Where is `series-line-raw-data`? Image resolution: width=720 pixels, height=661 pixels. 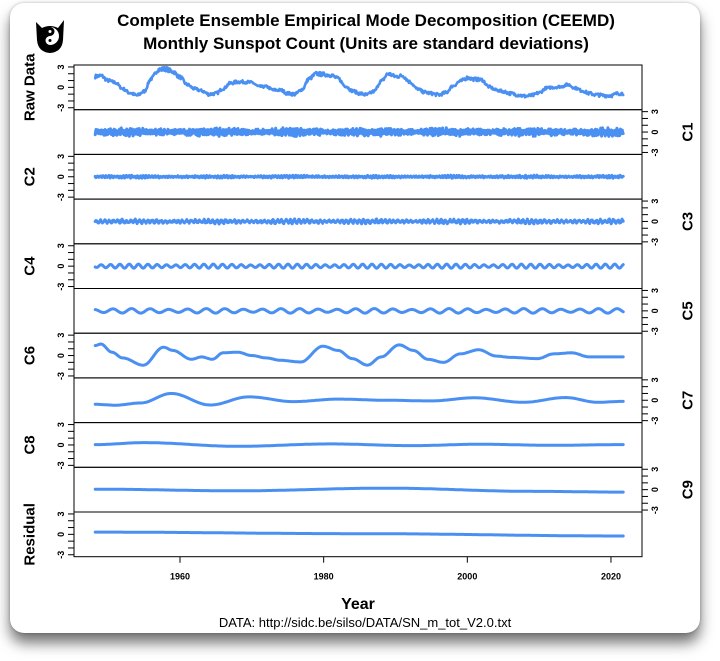
series-line-raw-data is located at coordinates (359, 82).